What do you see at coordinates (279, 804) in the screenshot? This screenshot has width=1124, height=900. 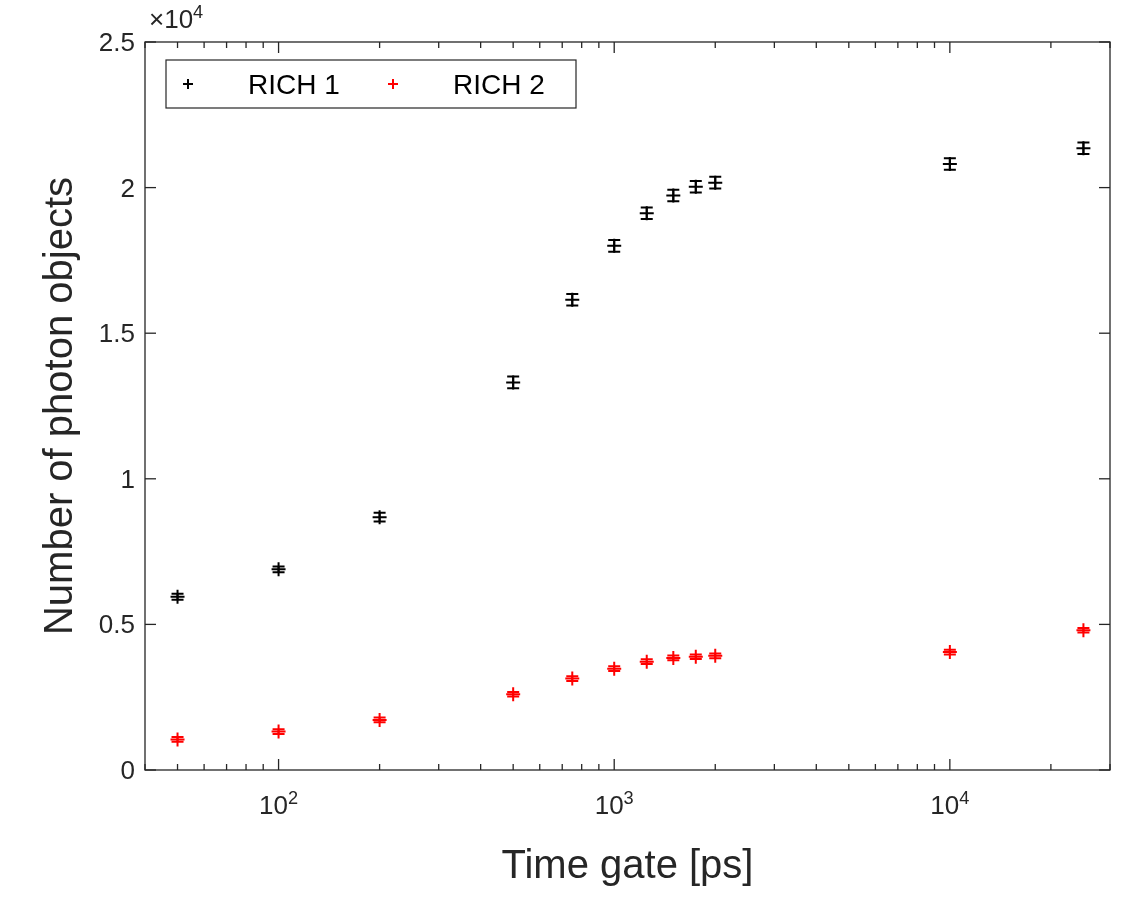 I see `x-tick-label: 10$^{2}$` at bounding box center [279, 804].